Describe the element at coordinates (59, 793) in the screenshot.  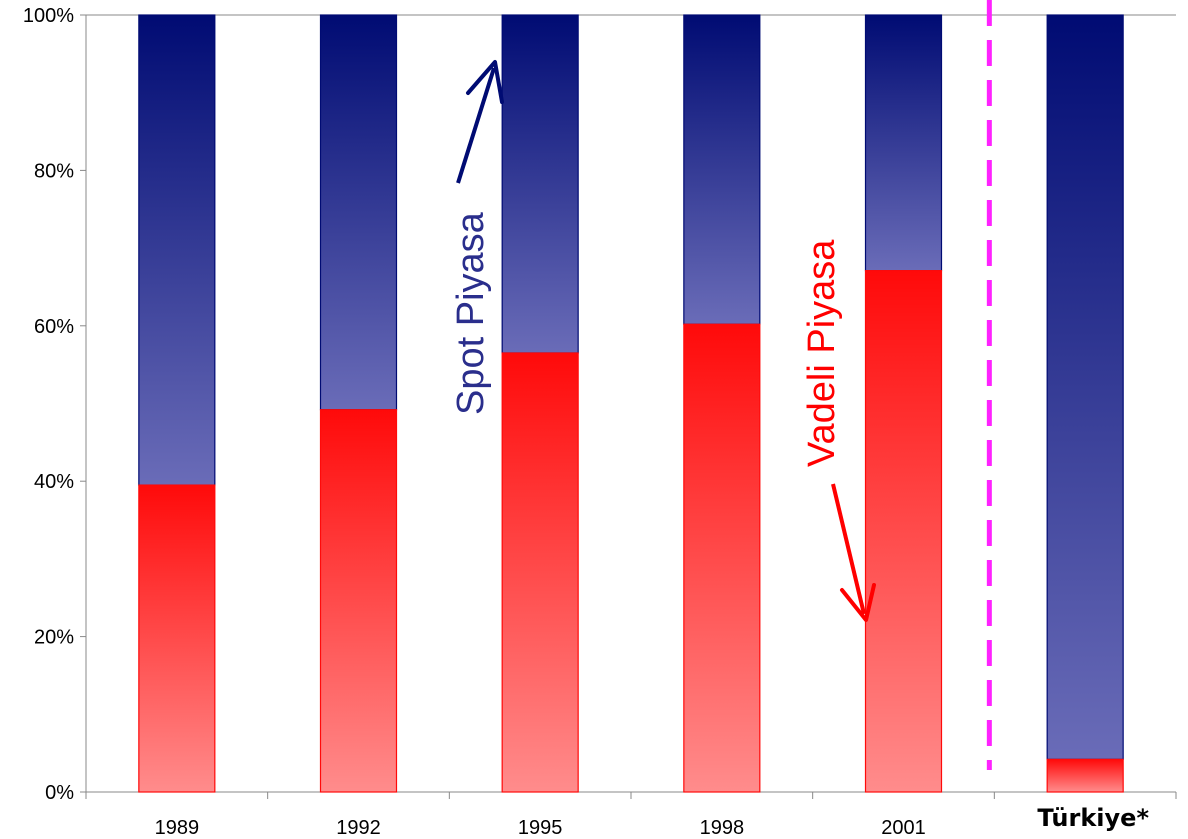
I see `y-axis-tick-label: 0%` at that location.